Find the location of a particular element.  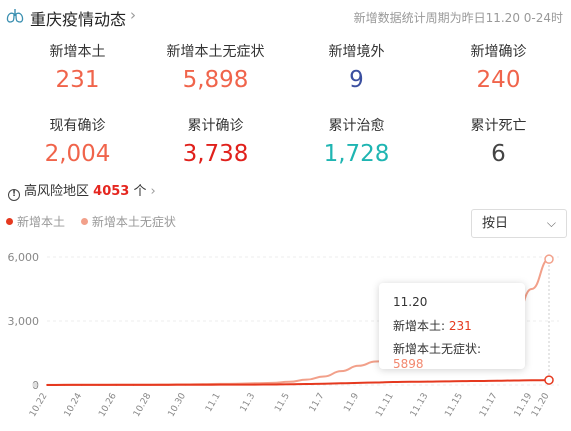

tooltip-row-asymptomatic: 新增本土无症状: 5898 is located at coordinates (452, 355).